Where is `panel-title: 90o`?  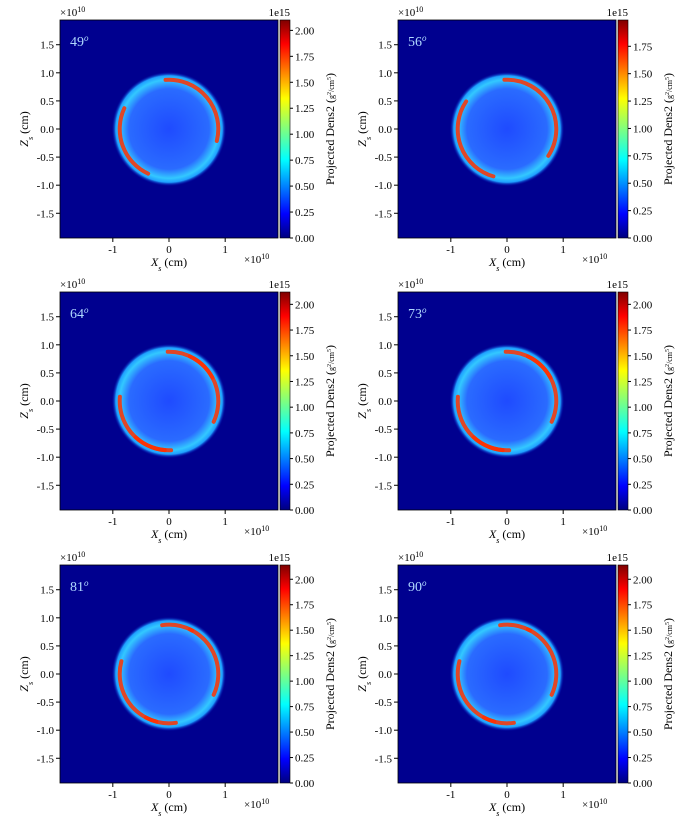
panel-title: 90o is located at coordinates (417, 586).